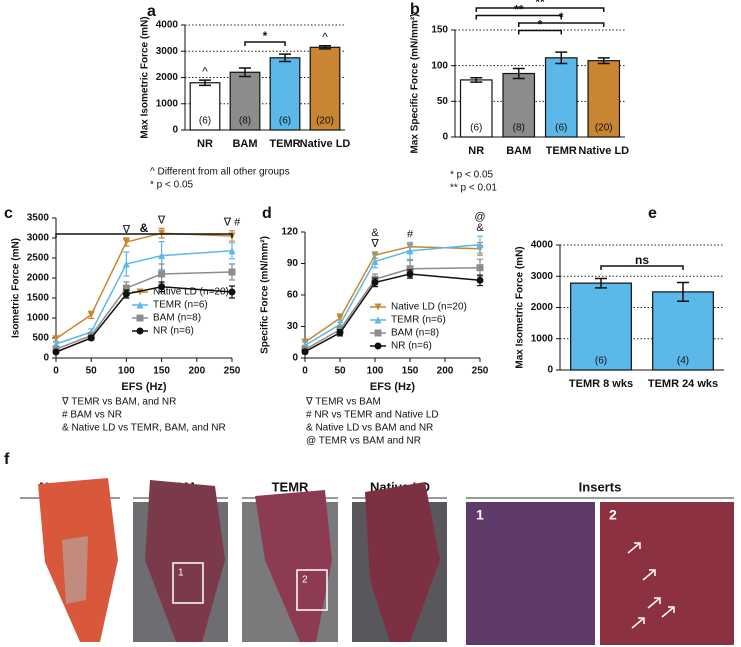  I want to click on footnote: # BAM vs NR, so click(92, 415).